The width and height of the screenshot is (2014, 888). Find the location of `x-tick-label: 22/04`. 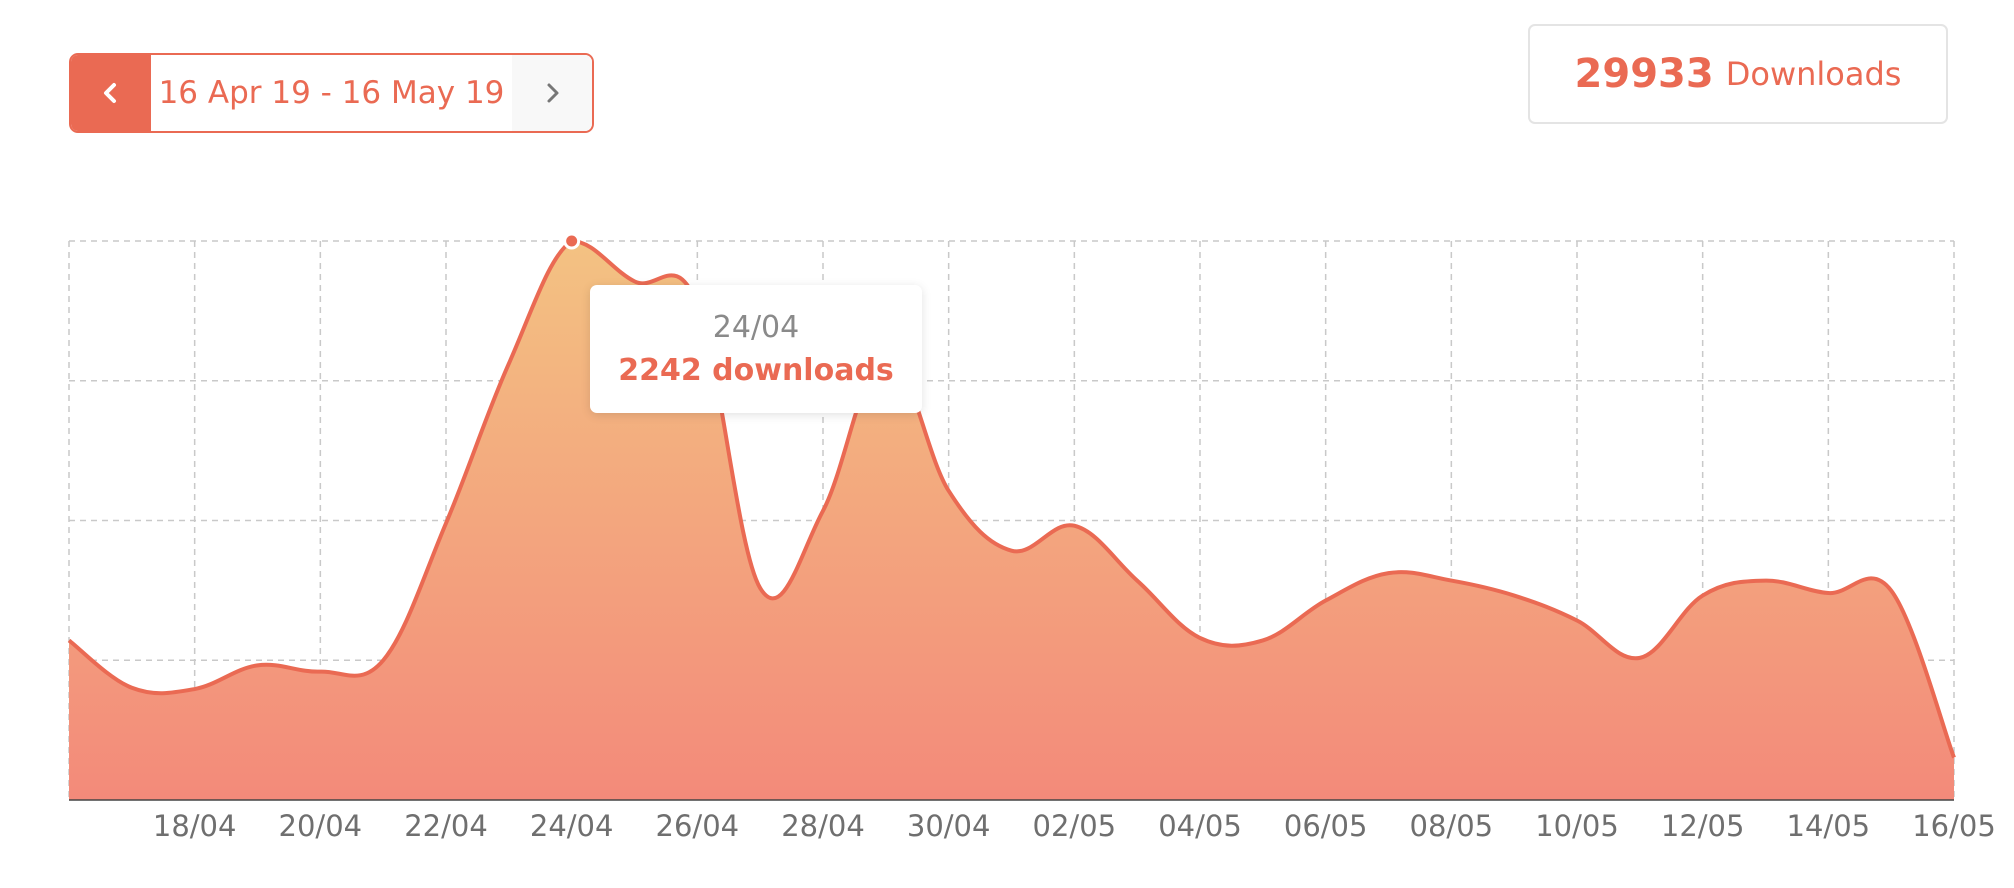

x-tick-label: 22/04 is located at coordinates (446, 826).